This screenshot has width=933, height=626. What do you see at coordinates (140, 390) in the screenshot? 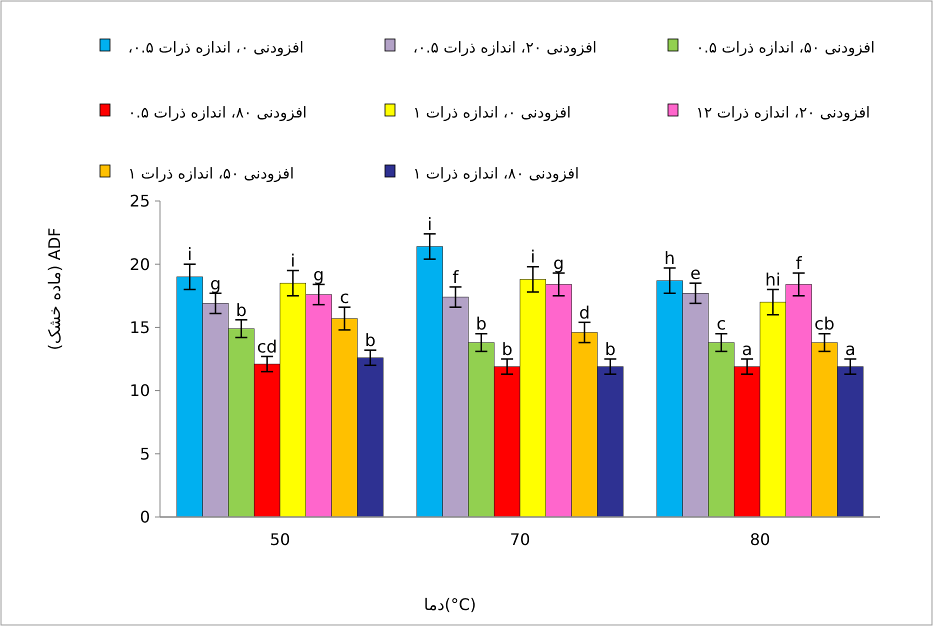
I see `y-tick-label: 10` at bounding box center [140, 390].